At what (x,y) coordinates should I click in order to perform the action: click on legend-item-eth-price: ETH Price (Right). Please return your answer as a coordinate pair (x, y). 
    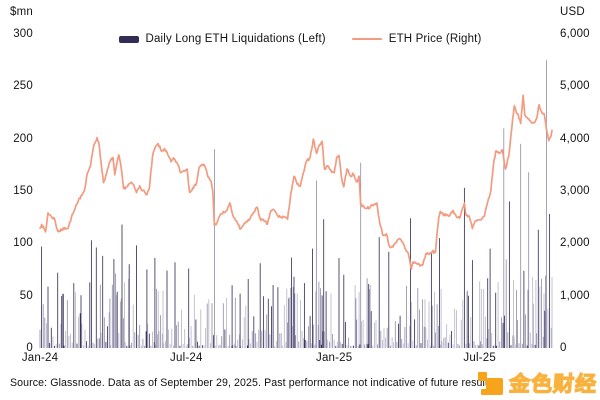
    Looking at the image, I should click on (416, 39).